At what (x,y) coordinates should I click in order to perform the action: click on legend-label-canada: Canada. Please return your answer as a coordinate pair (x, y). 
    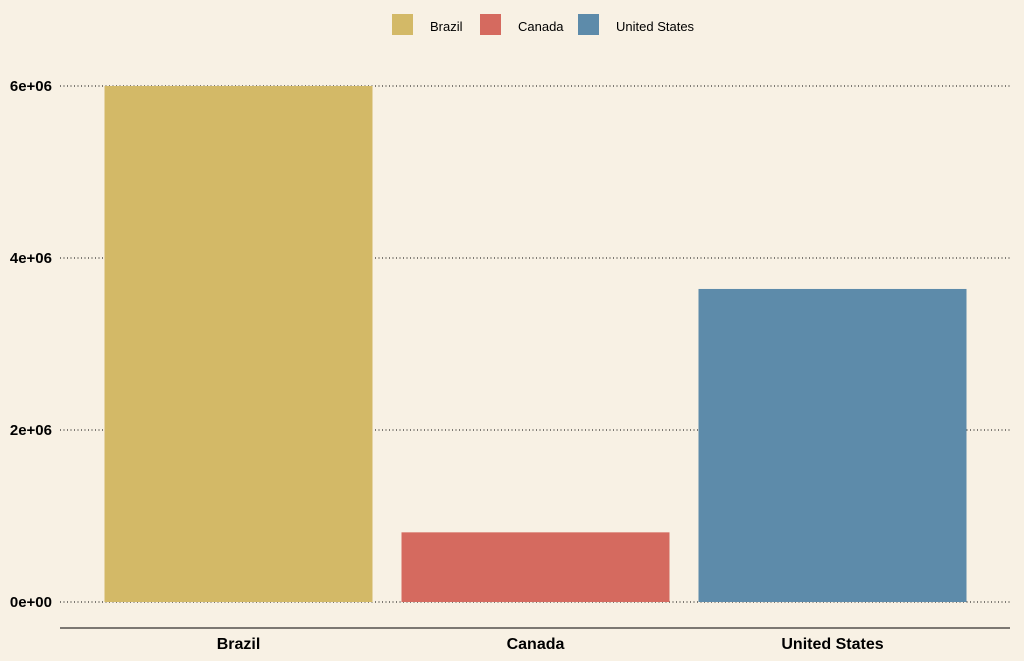
    Looking at the image, I should click on (541, 26).